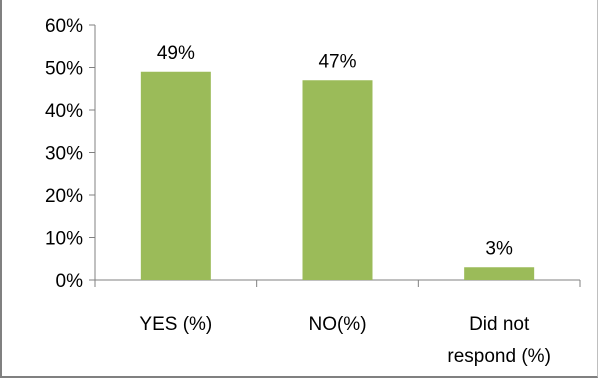 This screenshot has width=601, height=381. What do you see at coordinates (499, 248) in the screenshot?
I see `data-label: 3%` at bounding box center [499, 248].